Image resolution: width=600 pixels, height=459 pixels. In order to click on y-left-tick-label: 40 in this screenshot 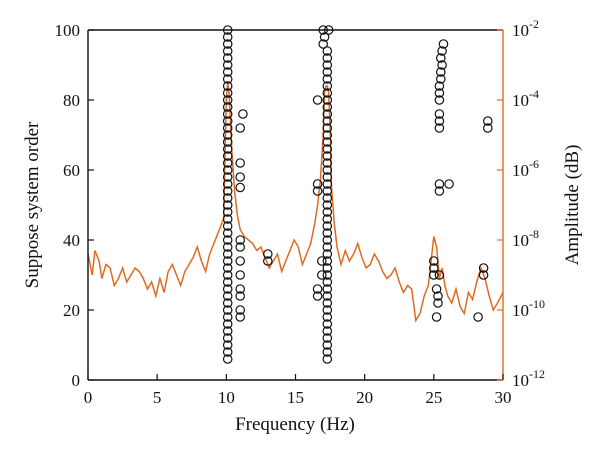, I will do `click(71, 240)`.